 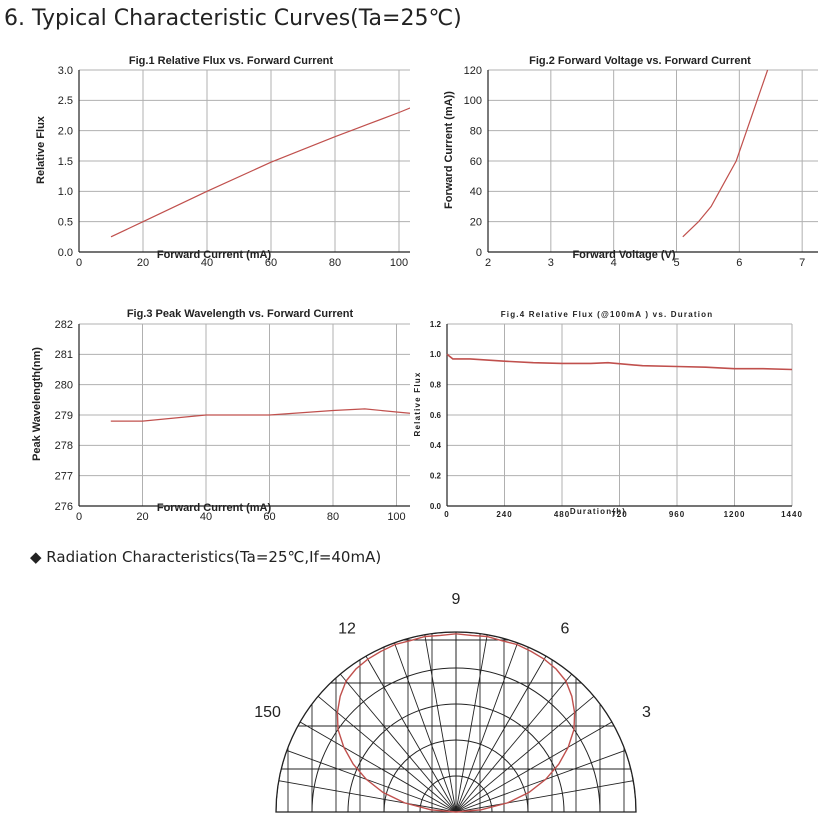 What do you see at coordinates (436, 415) in the screenshot?
I see `y-tick-label: 0.6` at bounding box center [436, 415].